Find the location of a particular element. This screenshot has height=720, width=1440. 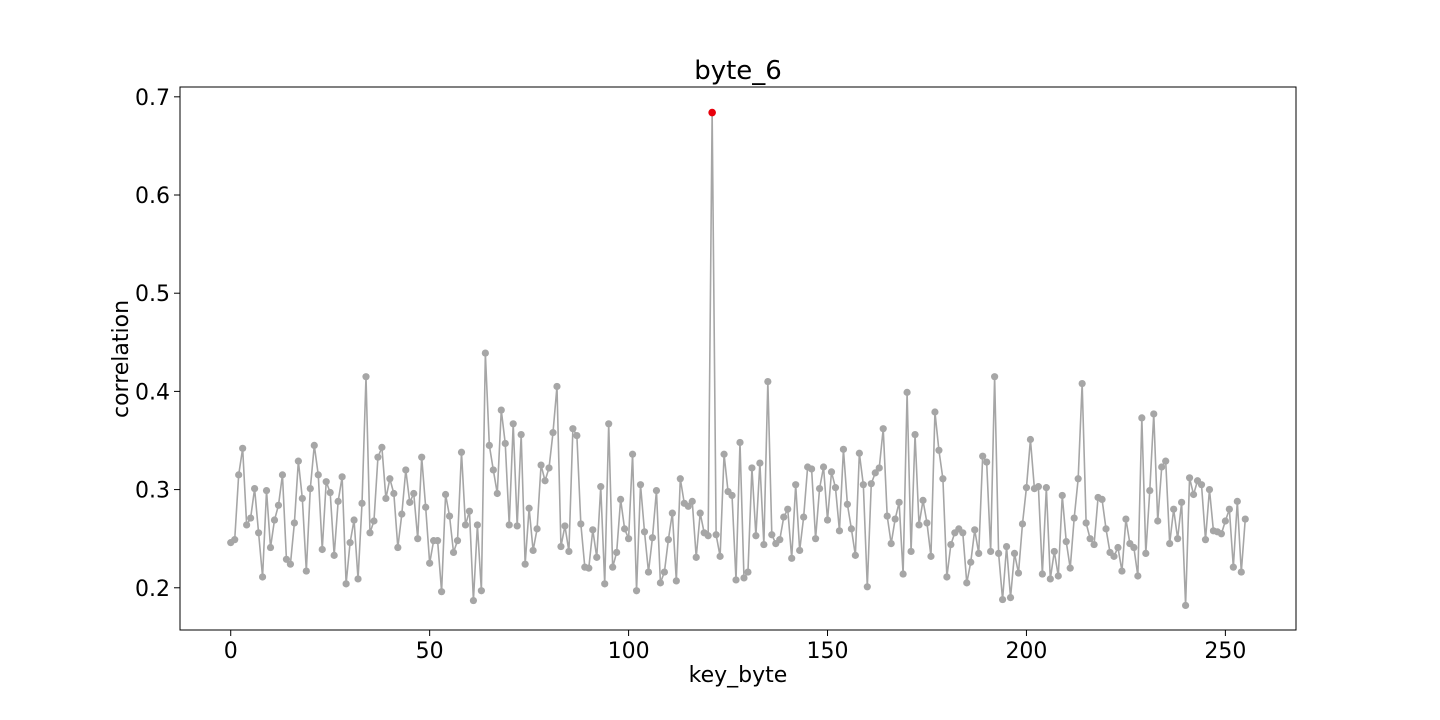

y-tick-label: 0.7 is located at coordinates (152, 98).